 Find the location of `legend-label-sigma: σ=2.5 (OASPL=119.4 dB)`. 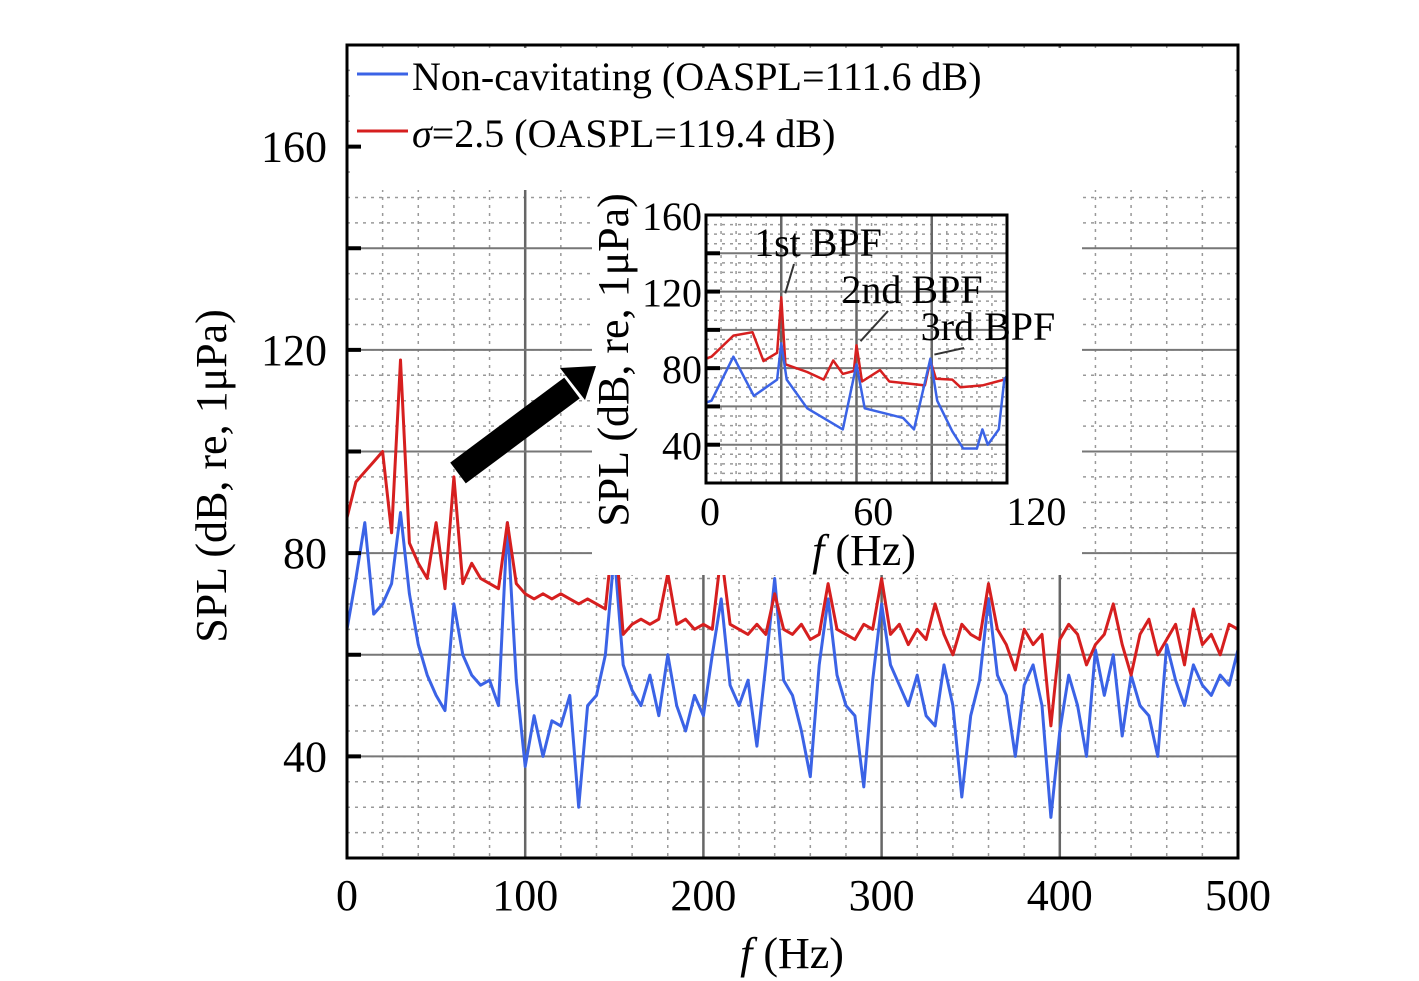

legend-label-sigma: σ=2.5 (OASPL=119.4 dB) is located at coordinates (623, 133).